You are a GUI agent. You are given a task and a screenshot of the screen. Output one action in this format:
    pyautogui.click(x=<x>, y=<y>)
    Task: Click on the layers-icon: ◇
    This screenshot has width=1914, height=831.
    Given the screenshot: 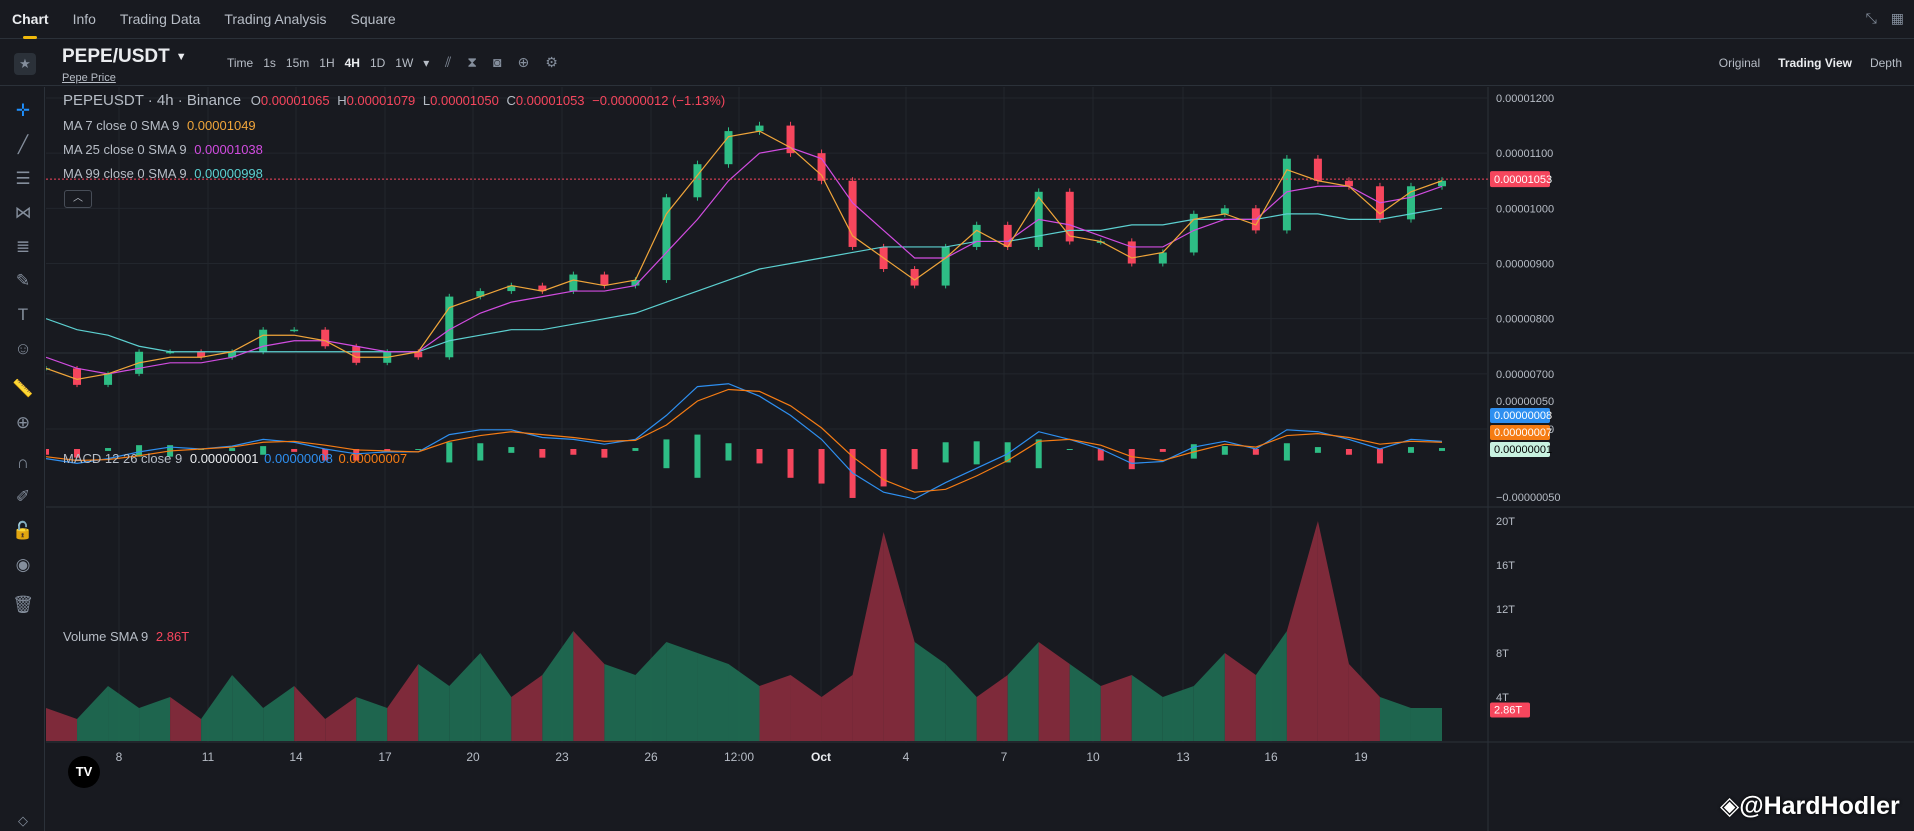 What is the action you would take?
    pyautogui.click(x=23, y=820)
    